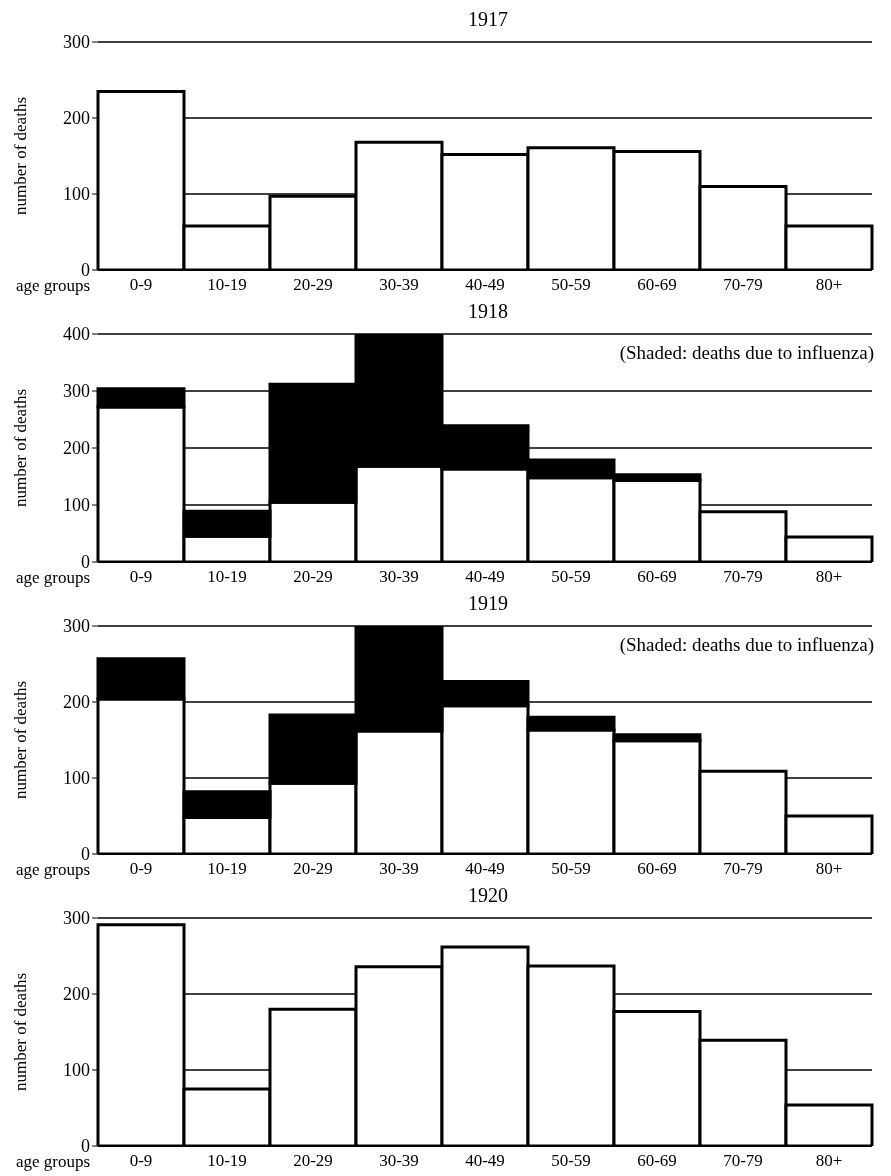 The width and height of the screenshot is (891, 1176). I want to click on chart-title: 1920, so click(488, 896).